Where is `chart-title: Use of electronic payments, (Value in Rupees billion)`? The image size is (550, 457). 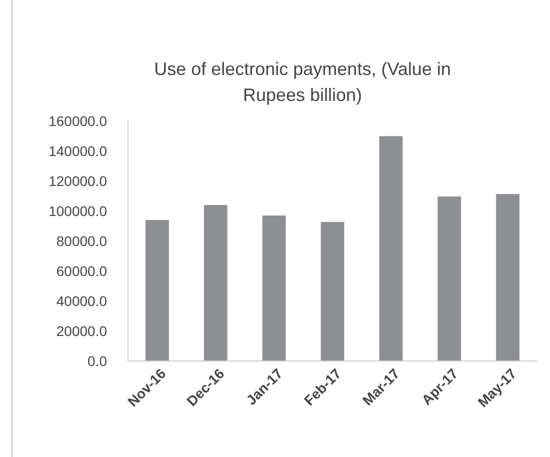
chart-title: Use of electronic payments, (Value in Rupees billion) is located at coordinates (302, 82).